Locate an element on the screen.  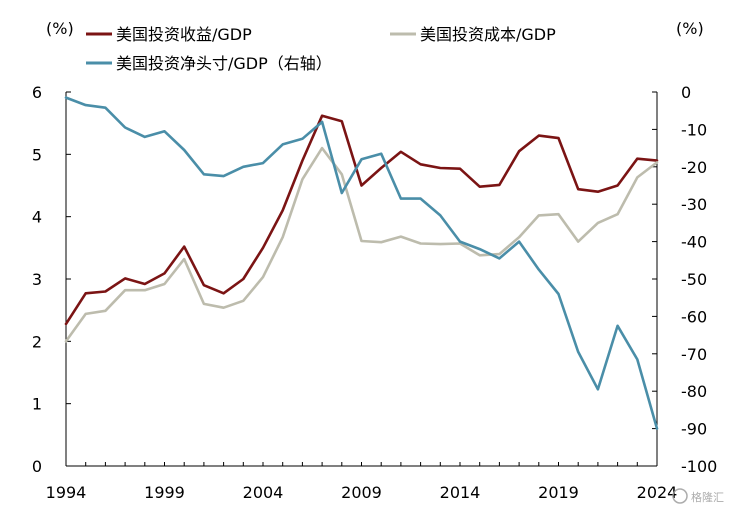
x-tick-label: 1994 is located at coordinates (66, 492).